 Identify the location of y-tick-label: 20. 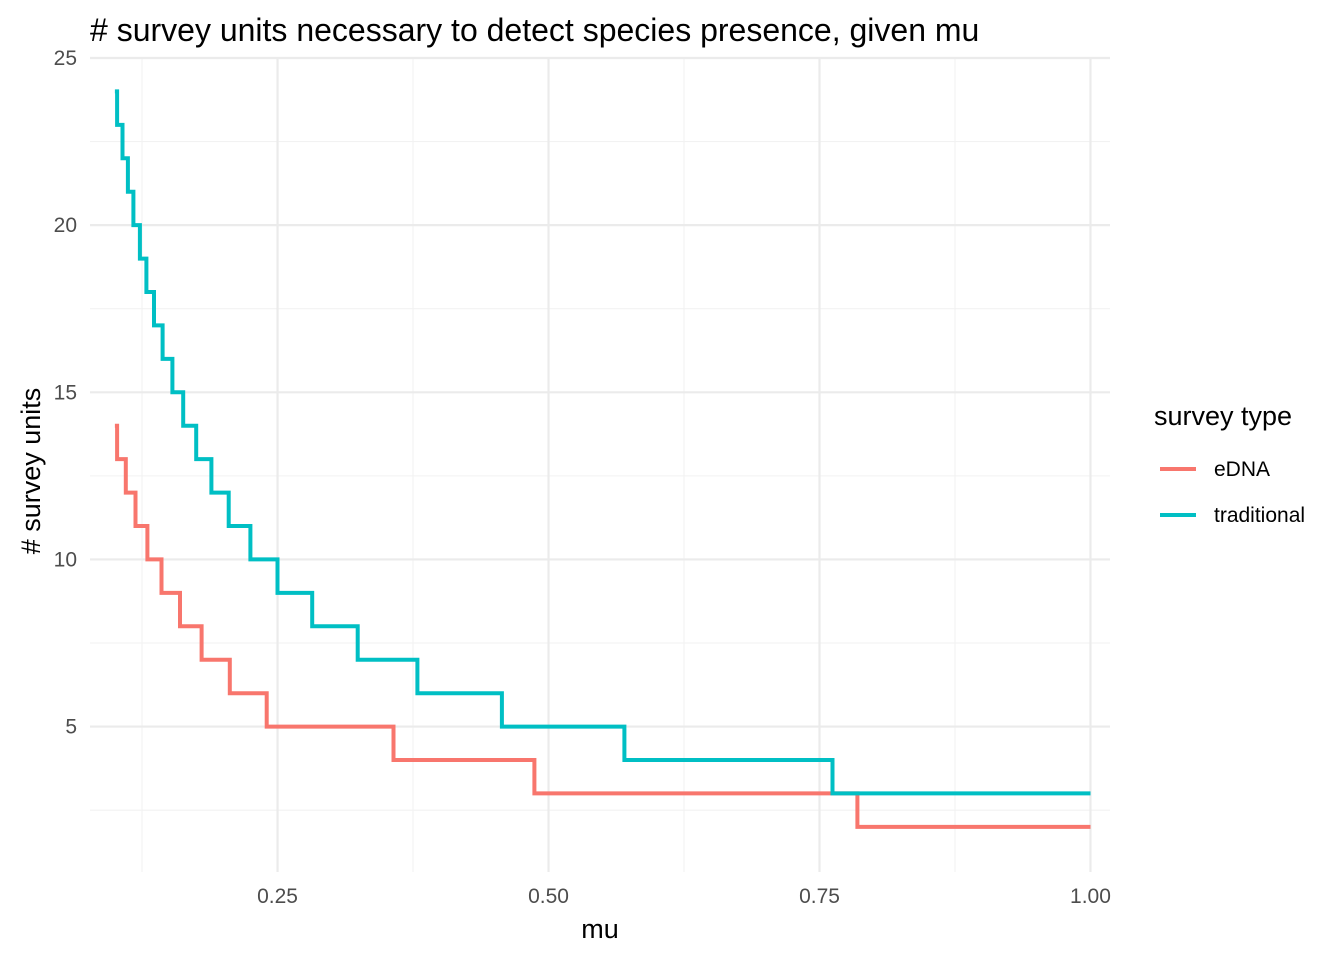
(65, 225).